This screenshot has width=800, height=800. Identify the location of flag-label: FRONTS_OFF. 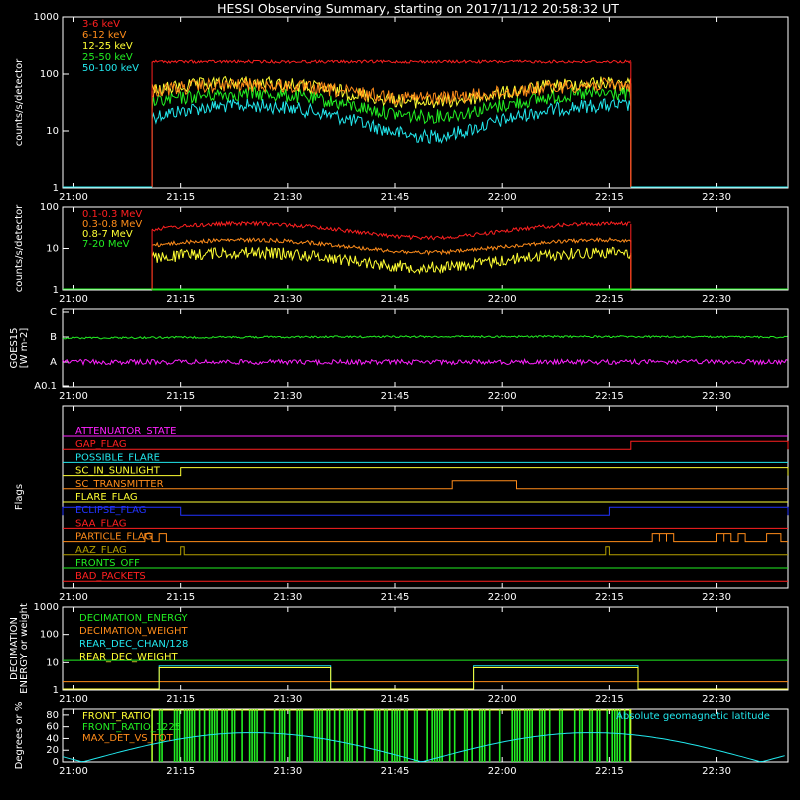
(107, 563).